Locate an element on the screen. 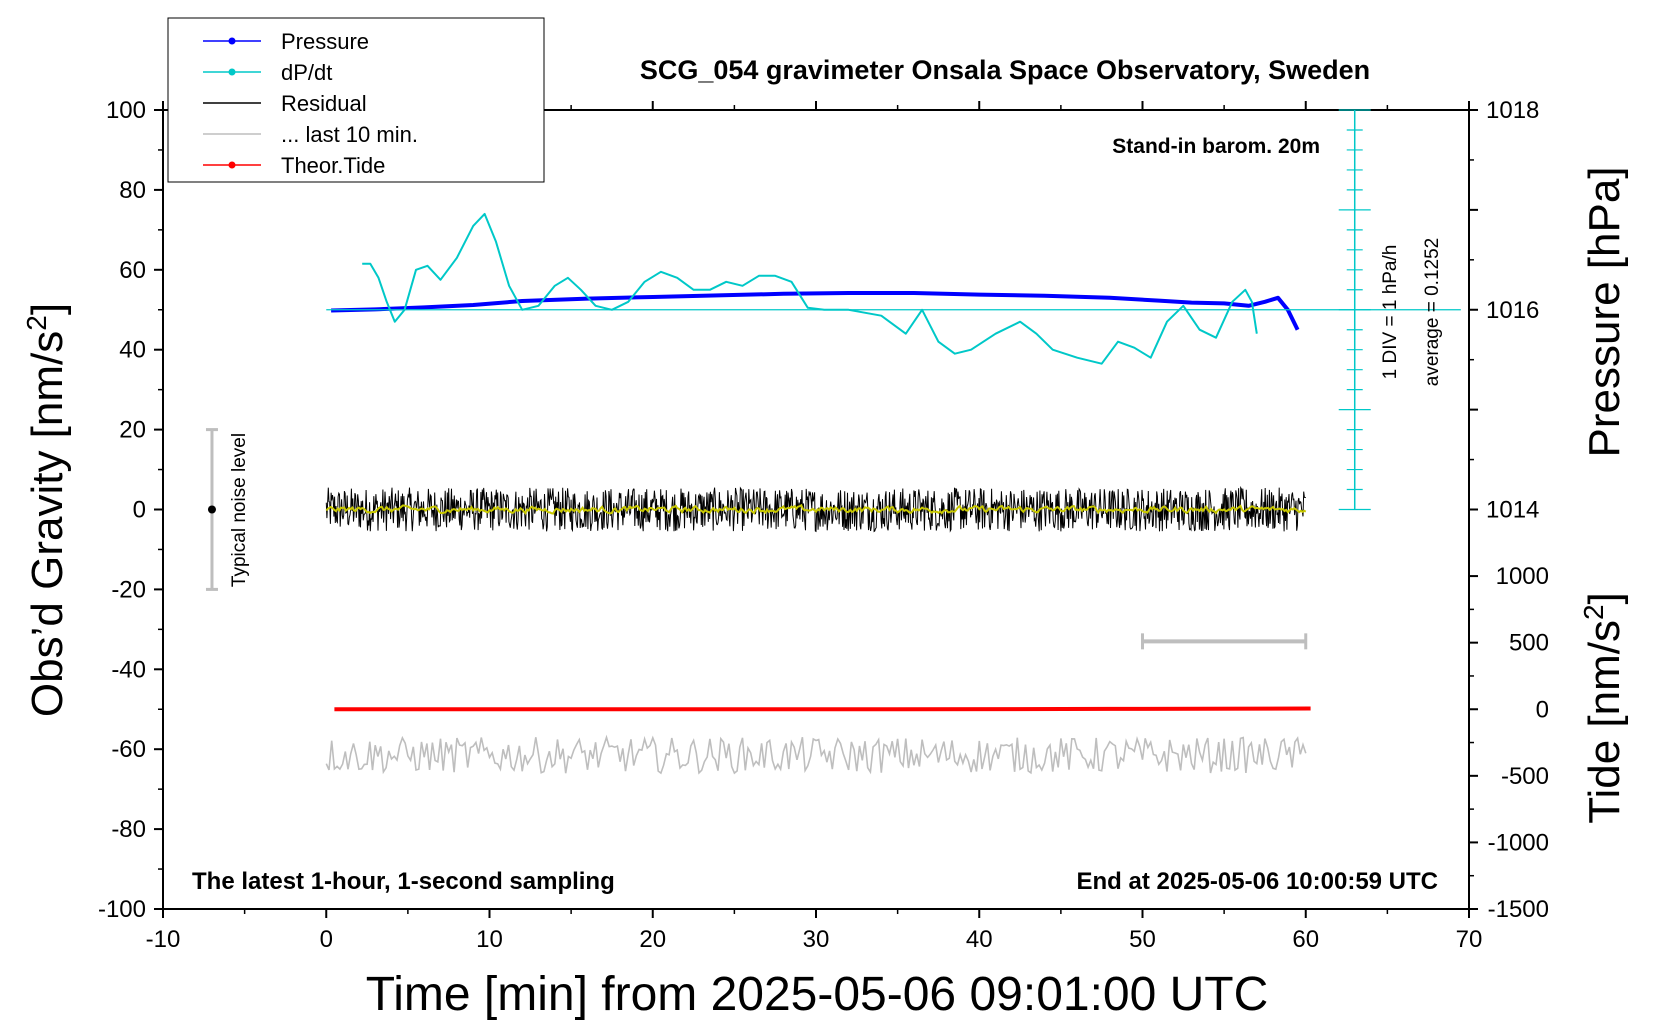  tide-tick-label: 0 is located at coordinates (1542, 709).